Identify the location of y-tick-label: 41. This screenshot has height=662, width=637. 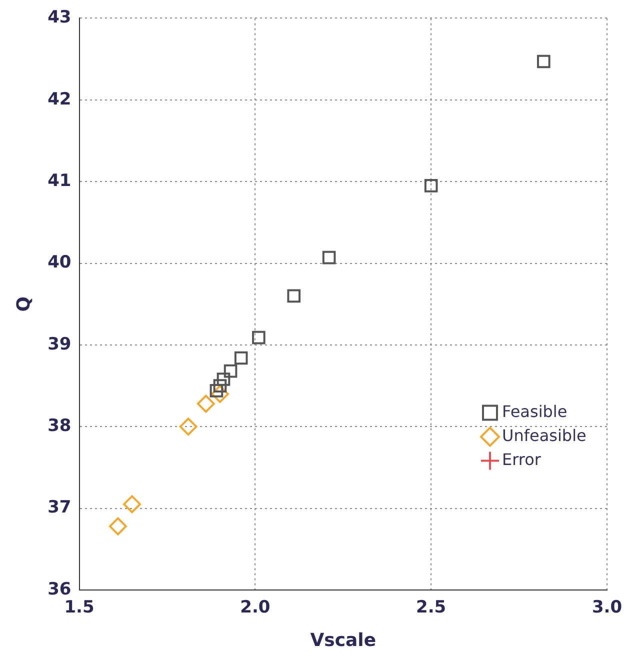
(60, 180).